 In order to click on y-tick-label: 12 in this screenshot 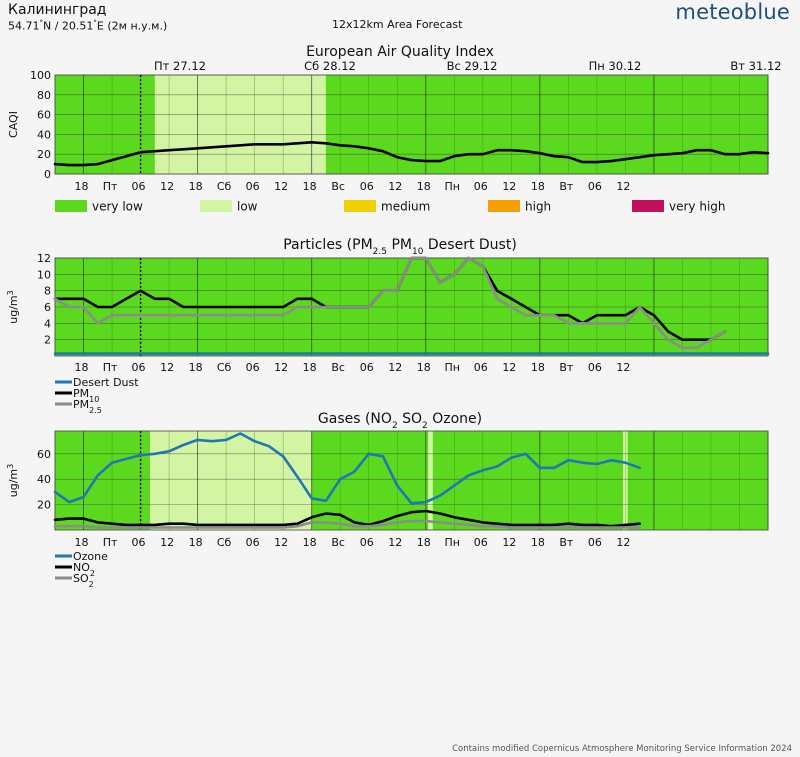, I will do `click(44, 258)`.